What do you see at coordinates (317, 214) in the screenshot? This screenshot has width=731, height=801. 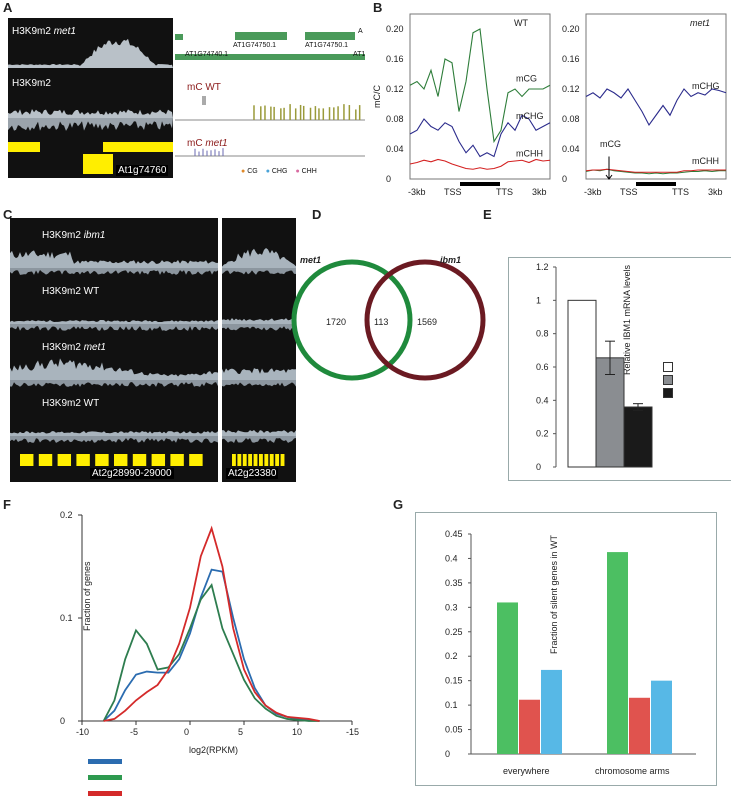 I see `panel-letter-d: D` at bounding box center [317, 214].